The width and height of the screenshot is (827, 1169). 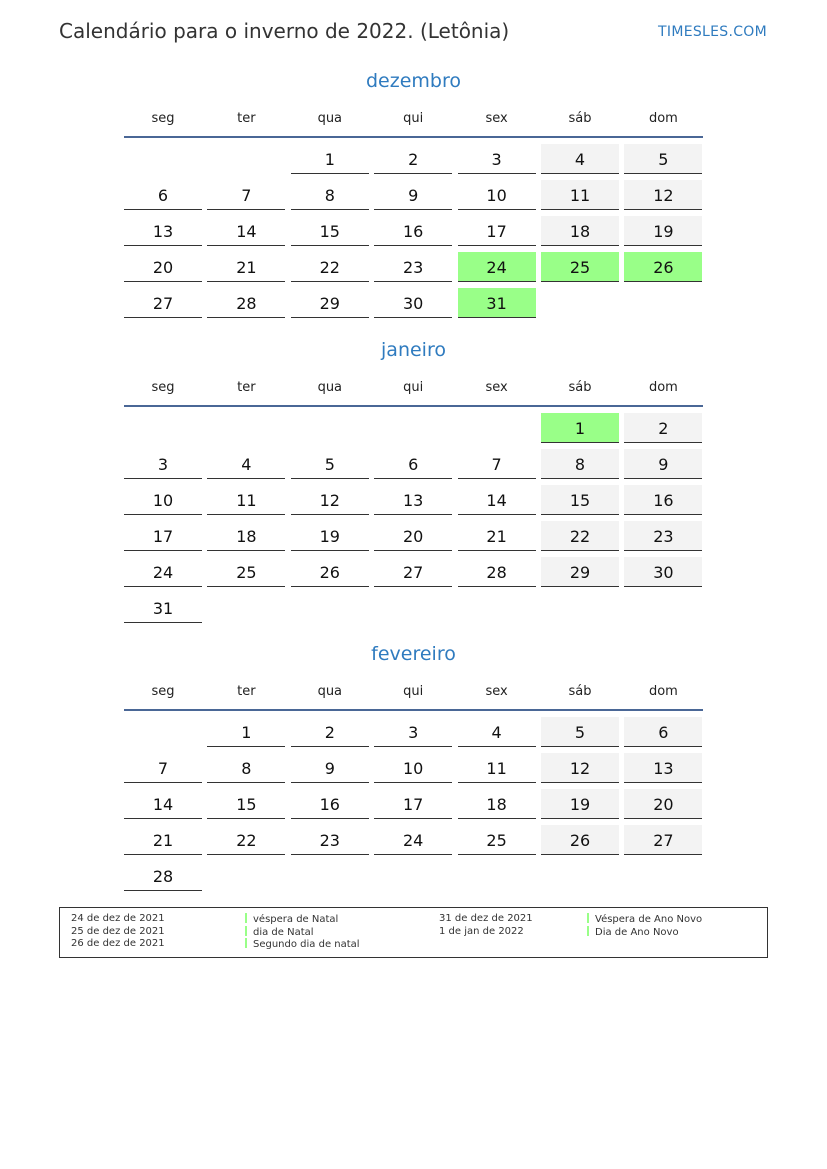 I want to click on month-title: dezembro, so click(x=413, y=81).